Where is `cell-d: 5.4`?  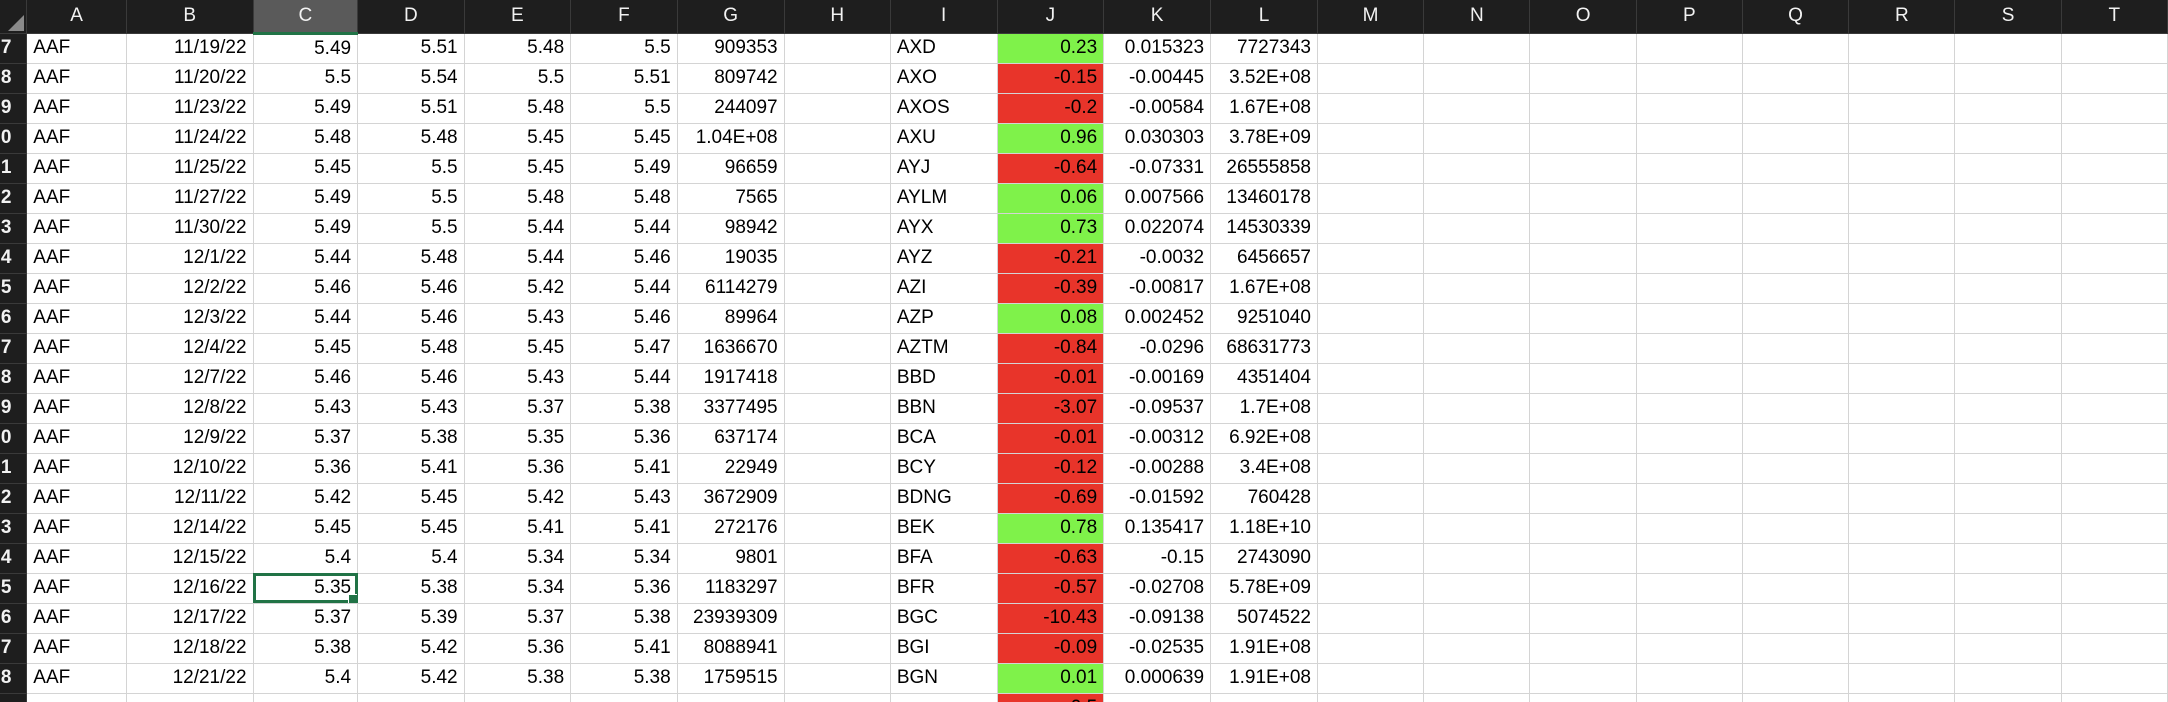 cell-d: 5.4 is located at coordinates (411, 558).